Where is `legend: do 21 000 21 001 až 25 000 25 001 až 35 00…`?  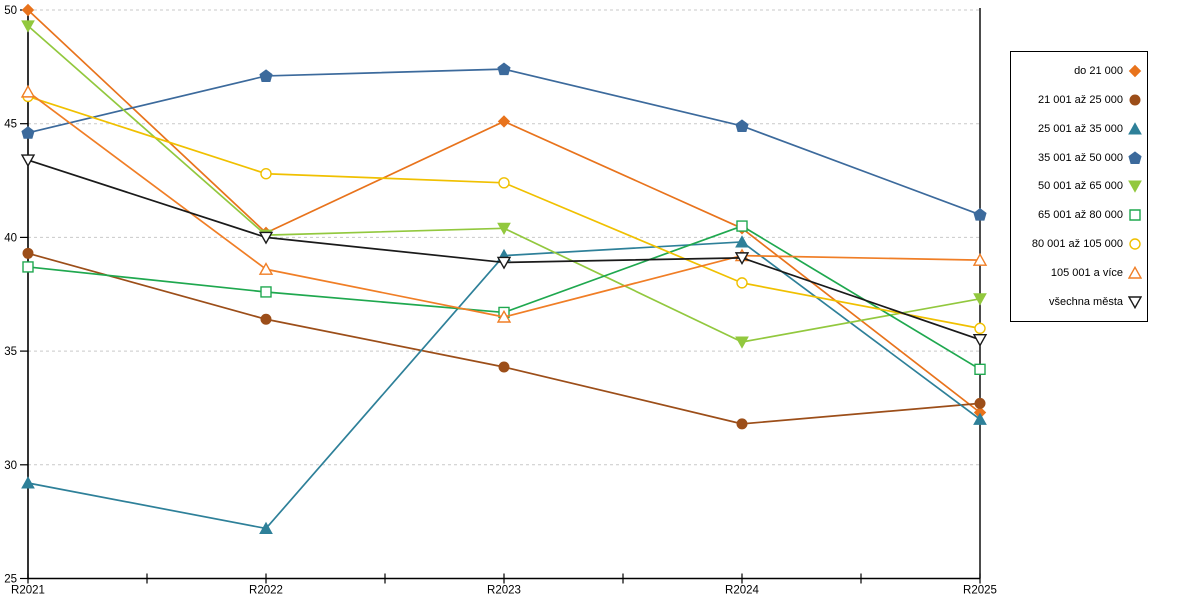
legend: do 21 000 21 001 až 25 000 25 001 až 35 00… is located at coordinates (1079, 186).